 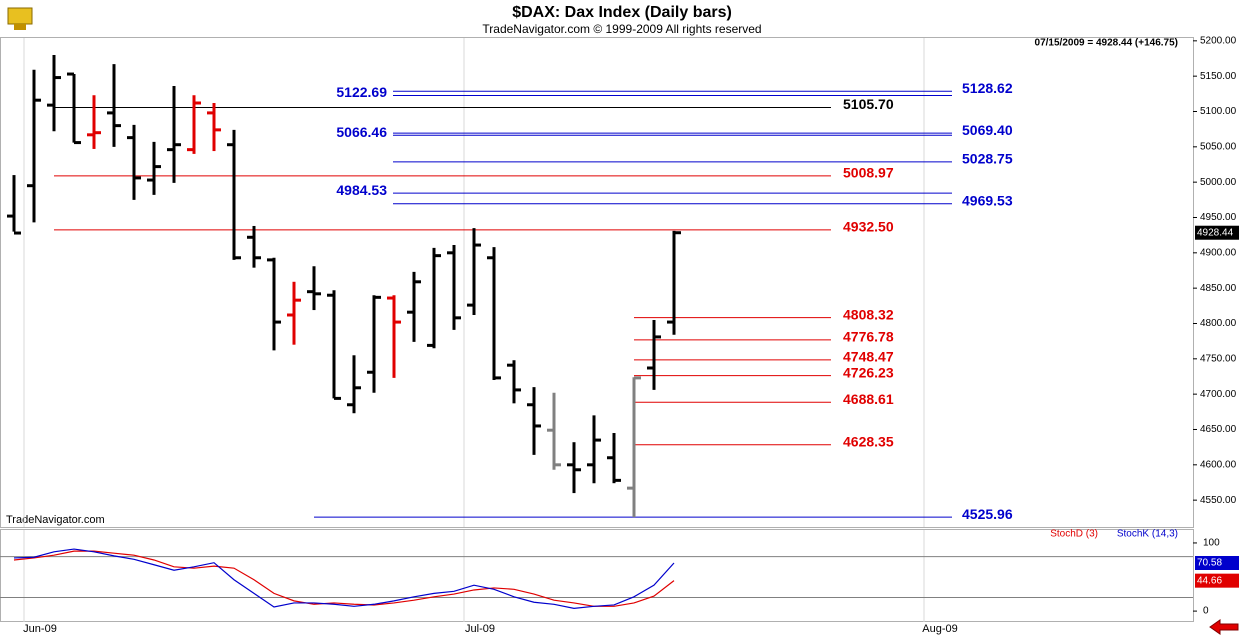 What do you see at coordinates (1218, 323) in the screenshot?
I see `y-tick-label: 4800.00` at bounding box center [1218, 323].